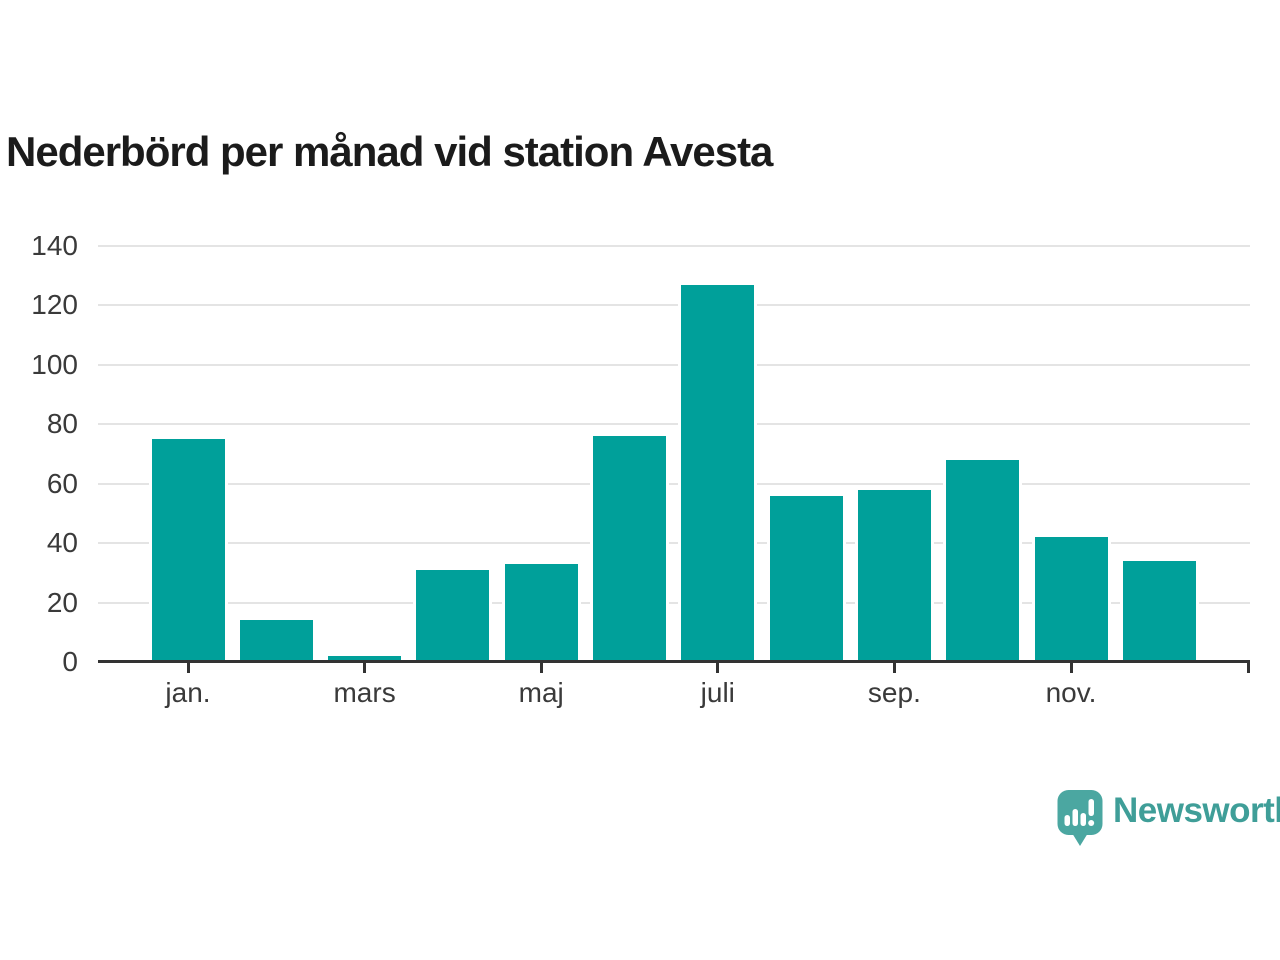 This screenshot has height=960, width=1280. What do you see at coordinates (365, 659) in the screenshot?
I see `bar-mars` at bounding box center [365, 659].